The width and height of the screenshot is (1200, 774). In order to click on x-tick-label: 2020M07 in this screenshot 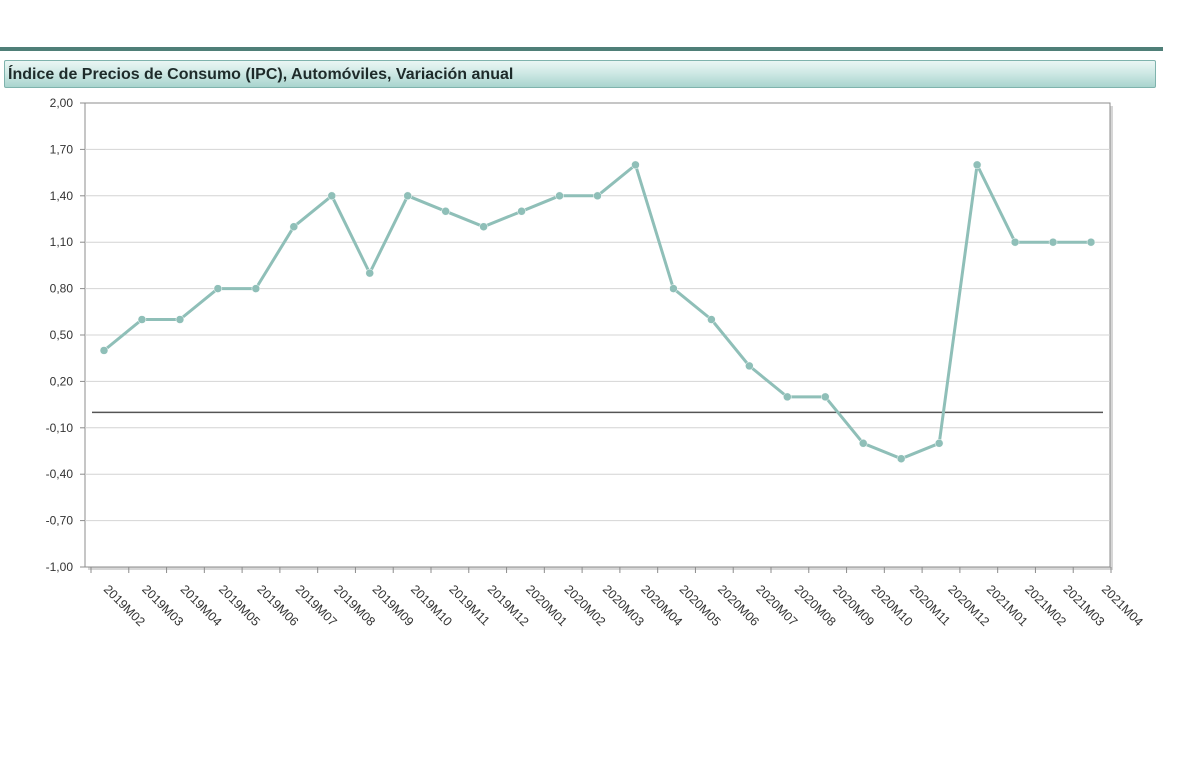, I will do `click(776, 605)`.